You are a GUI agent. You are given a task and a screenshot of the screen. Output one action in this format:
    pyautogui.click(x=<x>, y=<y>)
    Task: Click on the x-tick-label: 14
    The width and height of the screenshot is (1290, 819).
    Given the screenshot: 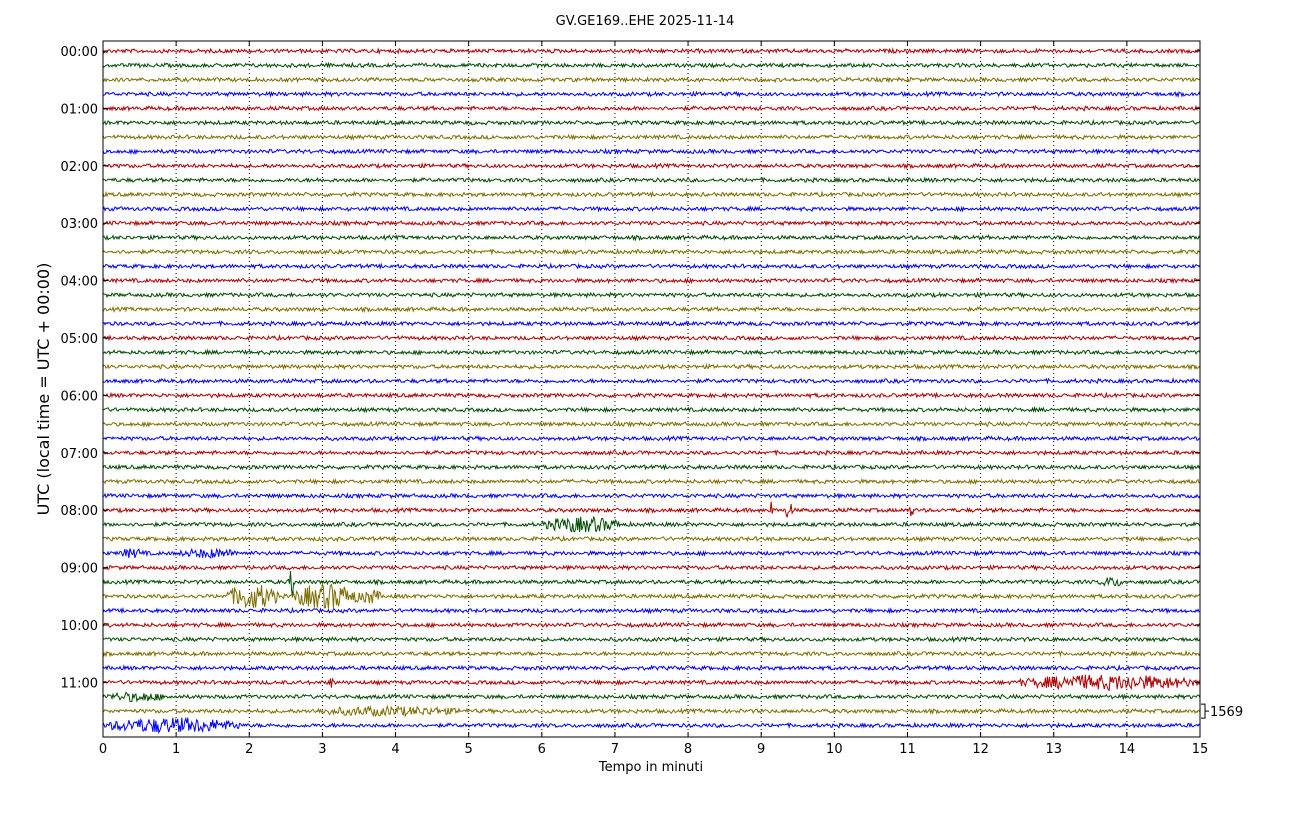 What is the action you would take?
    pyautogui.click(x=1127, y=749)
    